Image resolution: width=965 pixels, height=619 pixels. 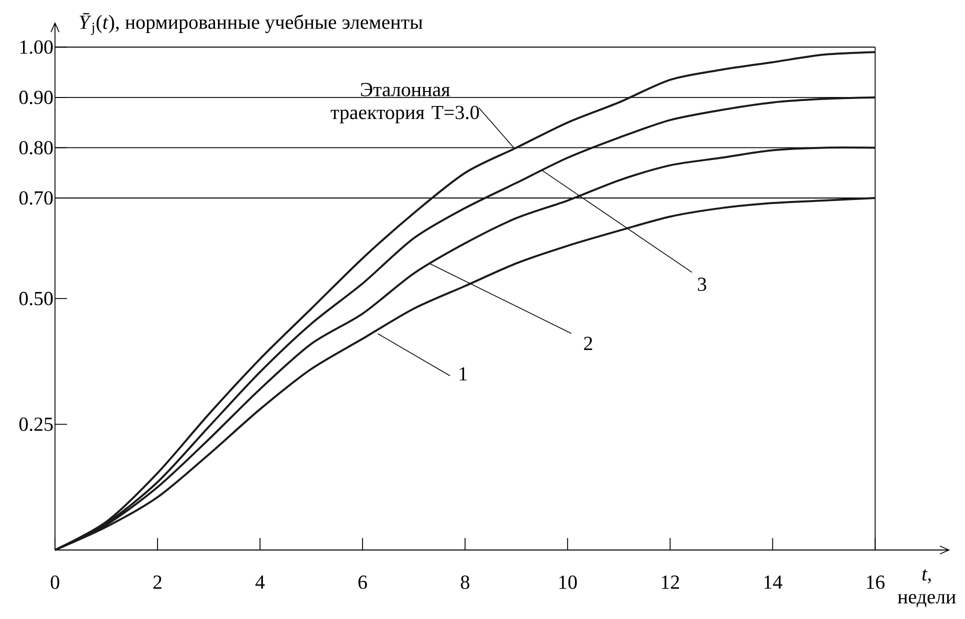 I want to click on x-tick-label: 16, so click(x=875, y=582).